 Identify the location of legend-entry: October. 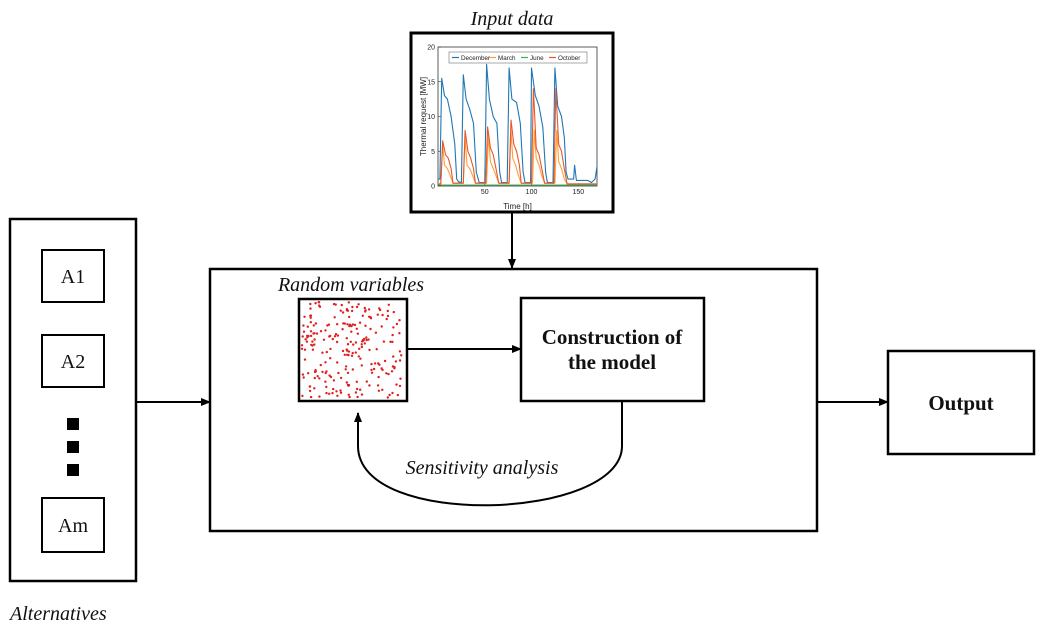
(569, 58).